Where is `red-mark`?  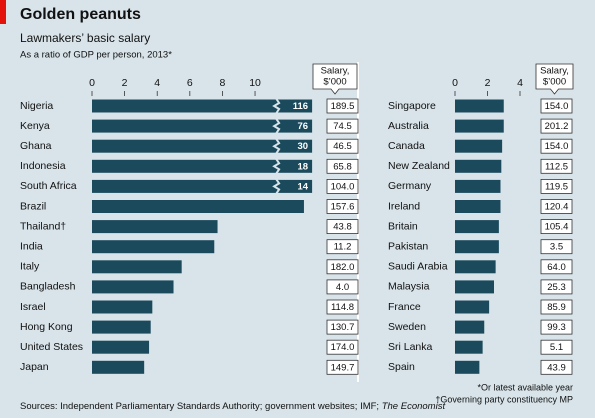
red-mark is located at coordinates (3, 12).